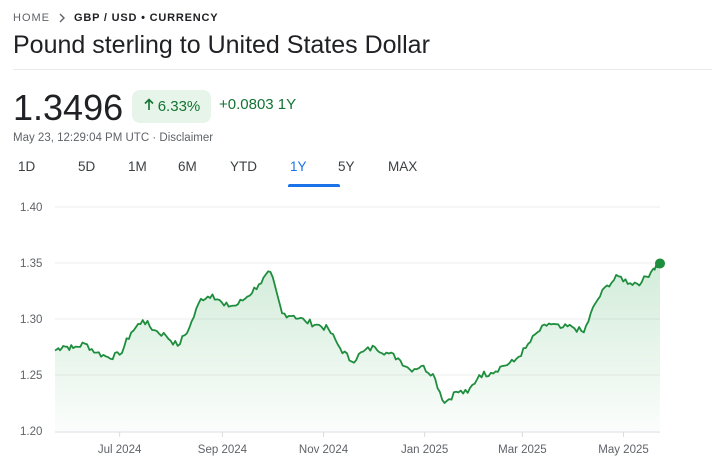  What do you see at coordinates (31, 208) in the screenshot?
I see `y-tick-label: 1.40` at bounding box center [31, 208].